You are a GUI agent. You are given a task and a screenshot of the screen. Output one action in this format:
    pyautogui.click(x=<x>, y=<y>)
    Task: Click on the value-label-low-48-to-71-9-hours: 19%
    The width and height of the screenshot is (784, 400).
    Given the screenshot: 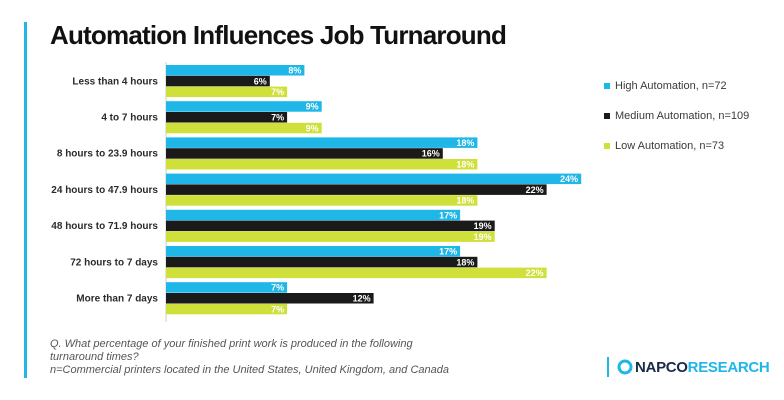 What is the action you would take?
    pyautogui.click(x=483, y=237)
    